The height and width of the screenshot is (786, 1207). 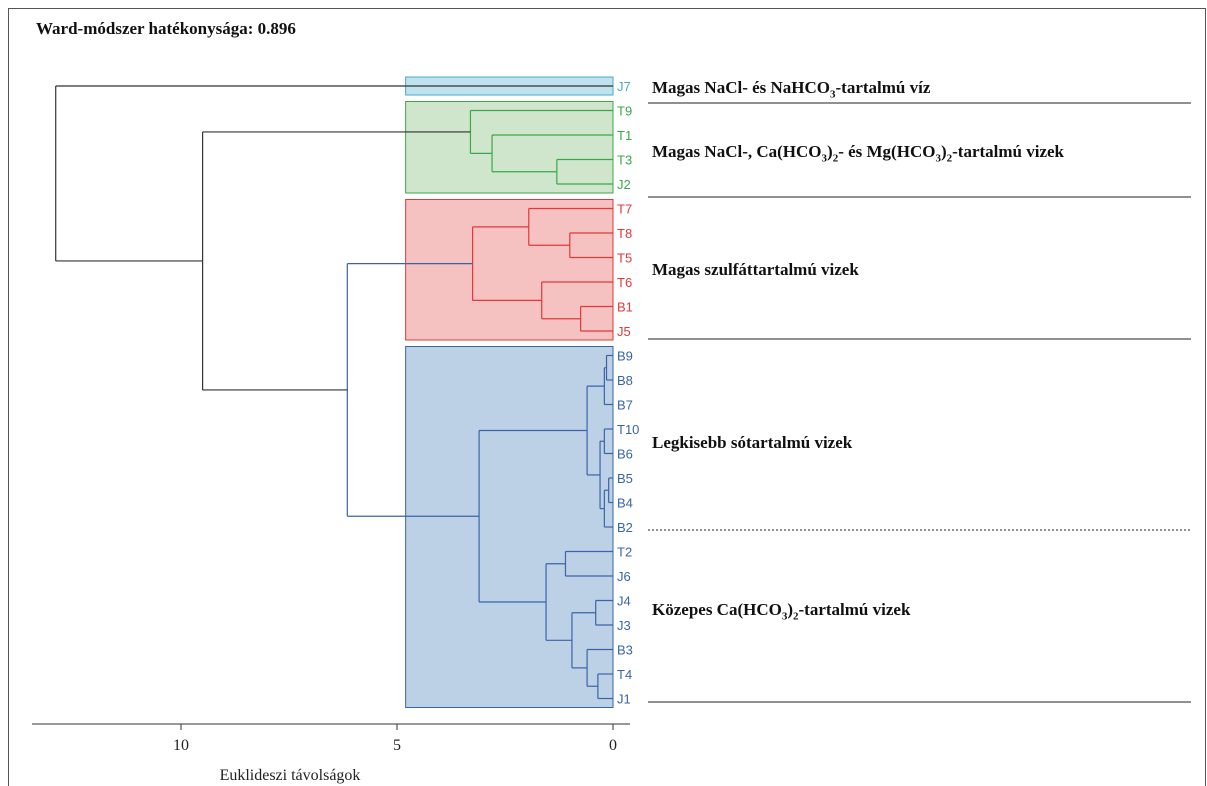 I want to click on leaf-label: T10, so click(x=628, y=429).